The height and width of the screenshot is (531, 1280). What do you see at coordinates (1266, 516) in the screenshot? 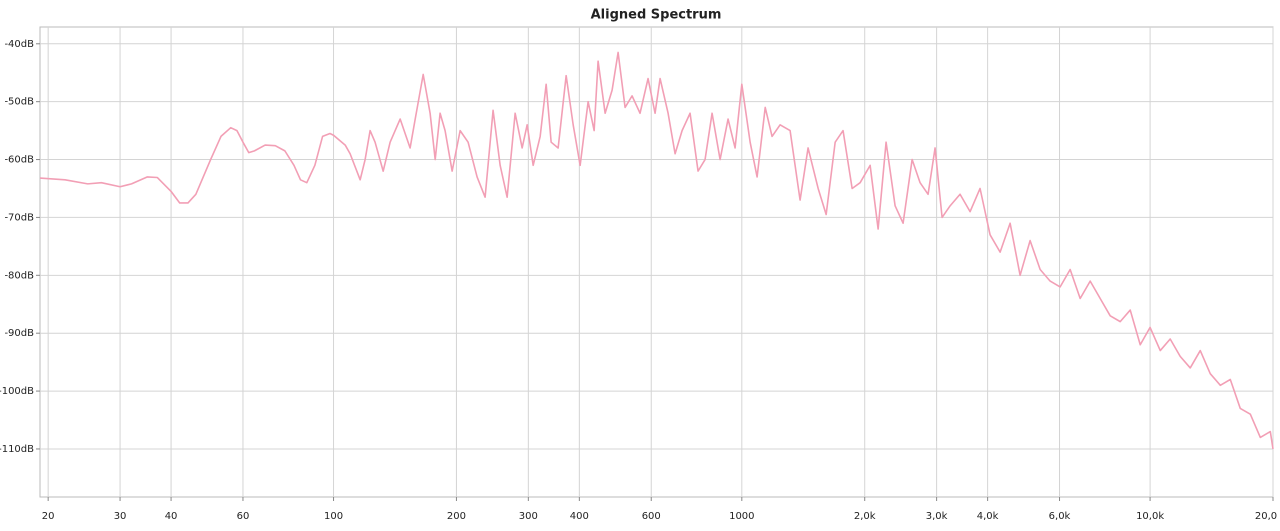
I see `x-tick-label: 20,0` at bounding box center [1266, 516].